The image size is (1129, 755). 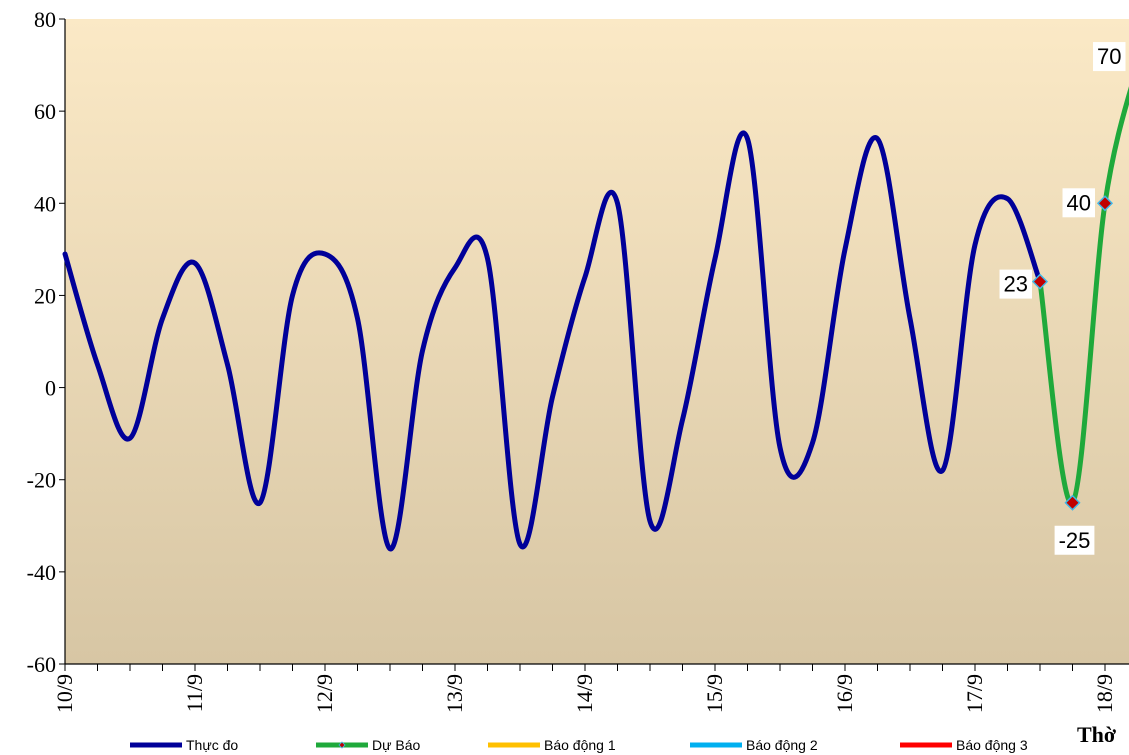 What do you see at coordinates (454, 693) in the screenshot?
I see `x-tick-label: 13/9` at bounding box center [454, 693].